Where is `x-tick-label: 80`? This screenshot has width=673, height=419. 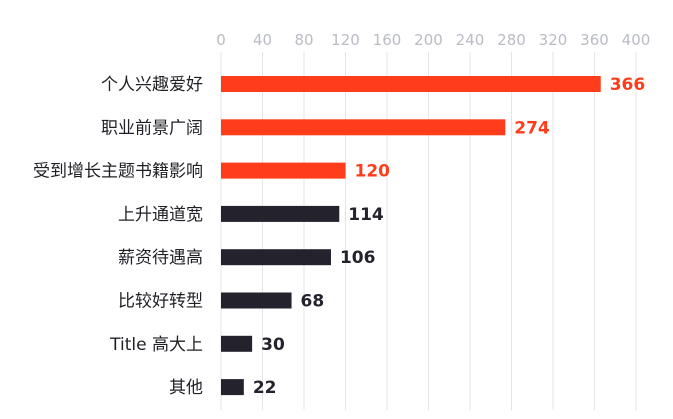
x-tick-label: 80 is located at coordinates (303, 40).